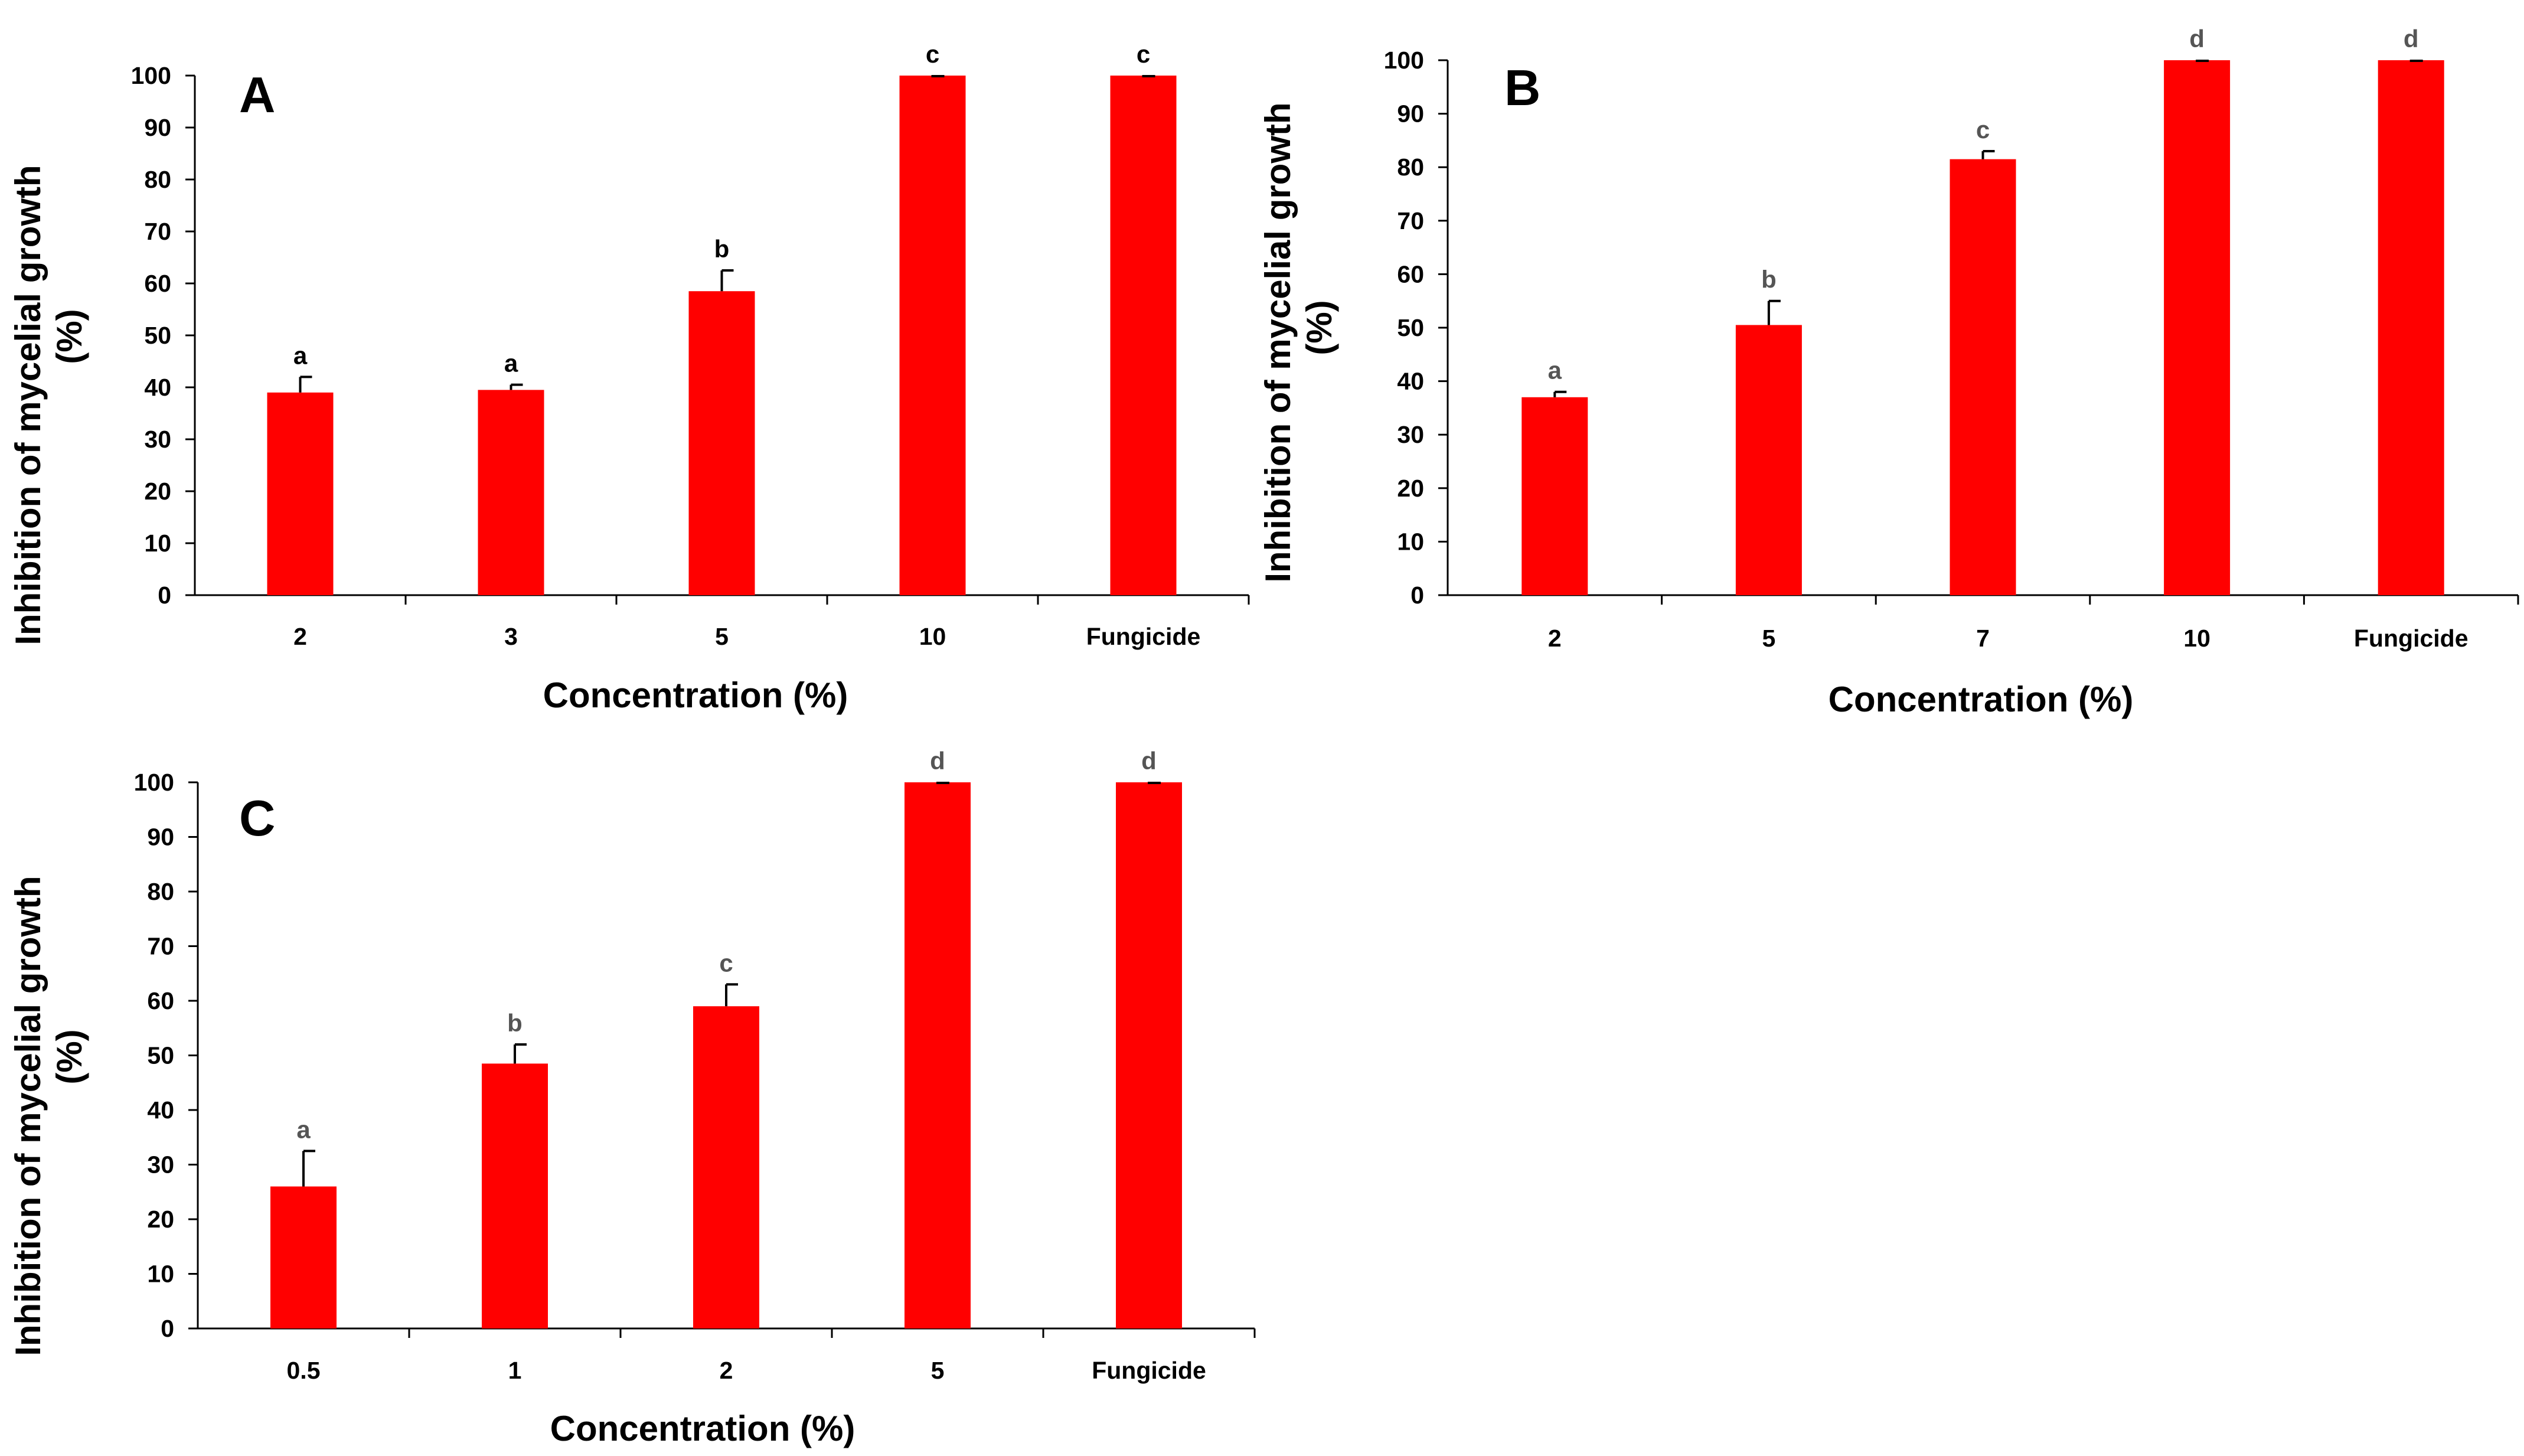 The width and height of the screenshot is (2524, 1456). I want to click on y-tick-label-c: 30, so click(160, 1164).